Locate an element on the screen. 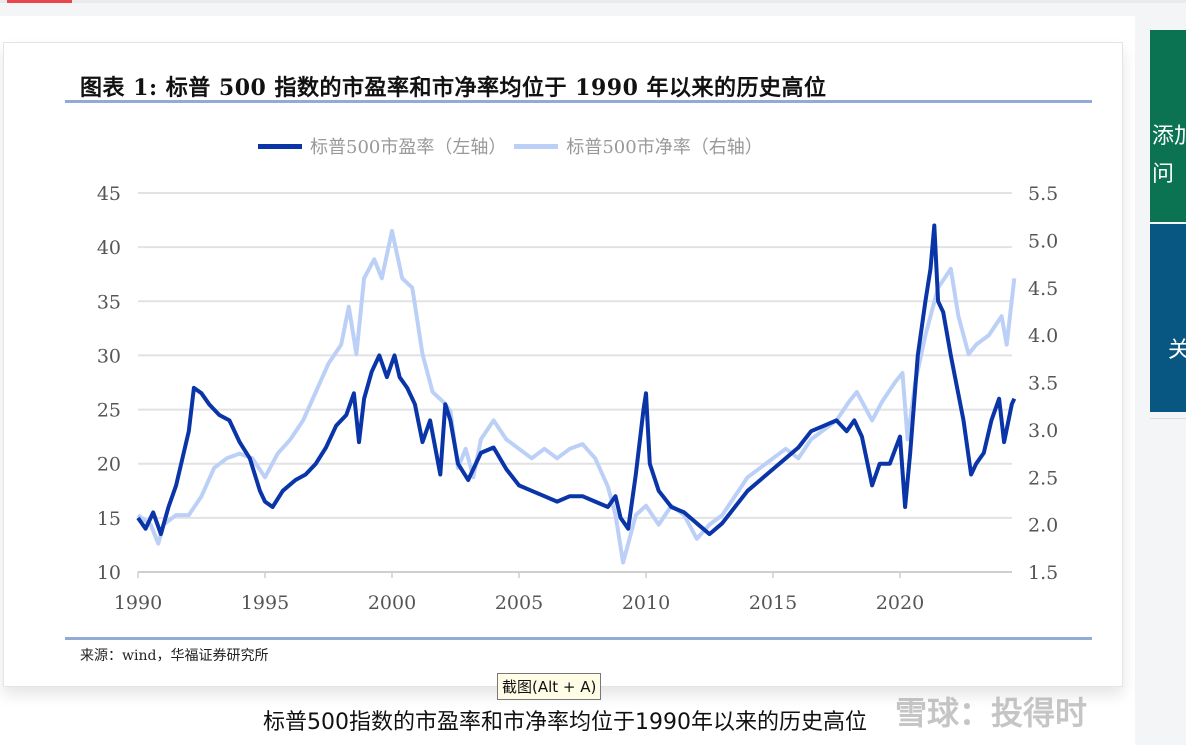  x-tick-label: 2000 is located at coordinates (392, 603).